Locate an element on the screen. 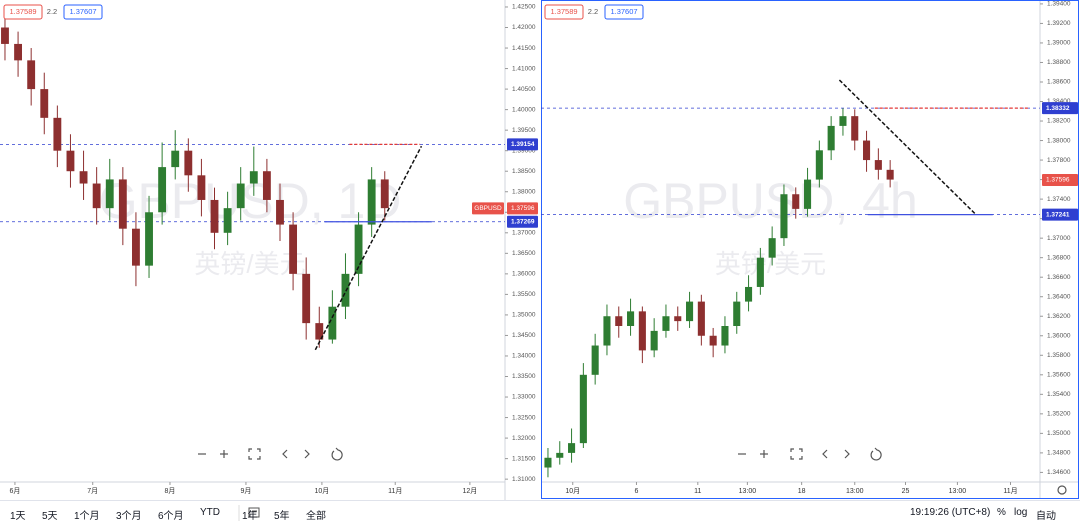 The height and width of the screenshot is (524, 1080). bid: 1.37589 is located at coordinates (563, 11).